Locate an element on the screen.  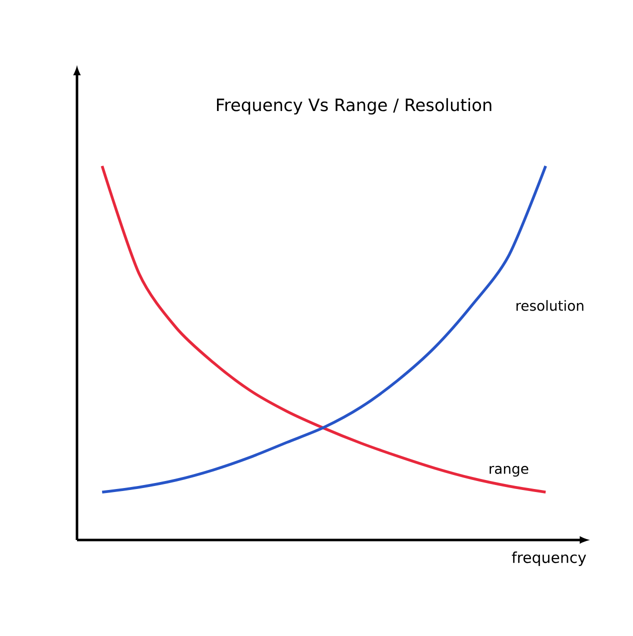
text: resolution is located at coordinates (550, 305).